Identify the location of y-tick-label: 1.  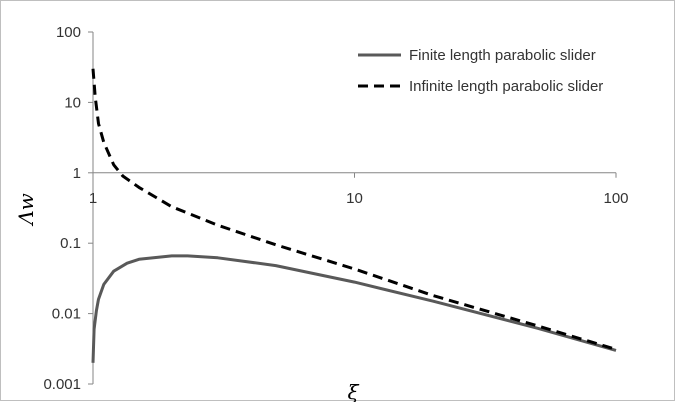
(77, 173).